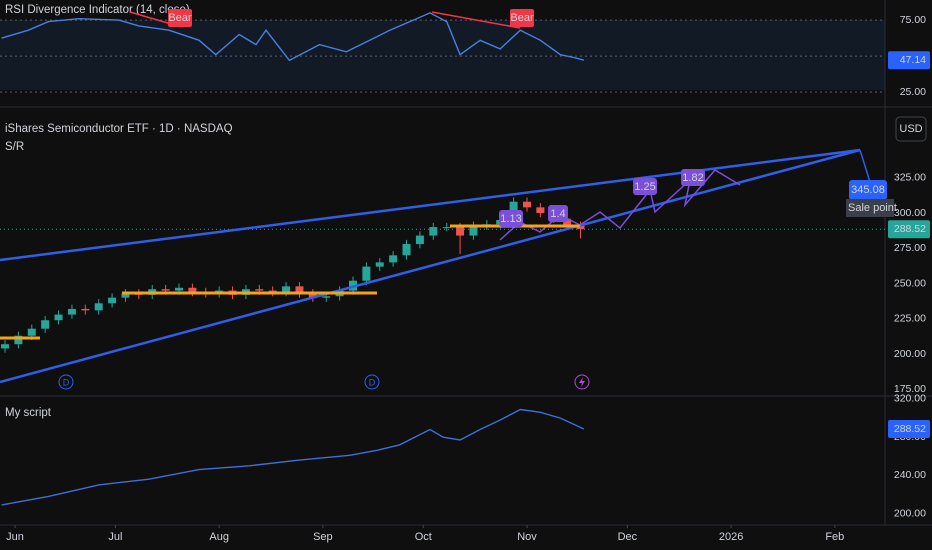 The height and width of the screenshot is (550, 932). Describe the element at coordinates (913, 92) in the screenshot. I see `y-tick-label: 25.00` at that location.